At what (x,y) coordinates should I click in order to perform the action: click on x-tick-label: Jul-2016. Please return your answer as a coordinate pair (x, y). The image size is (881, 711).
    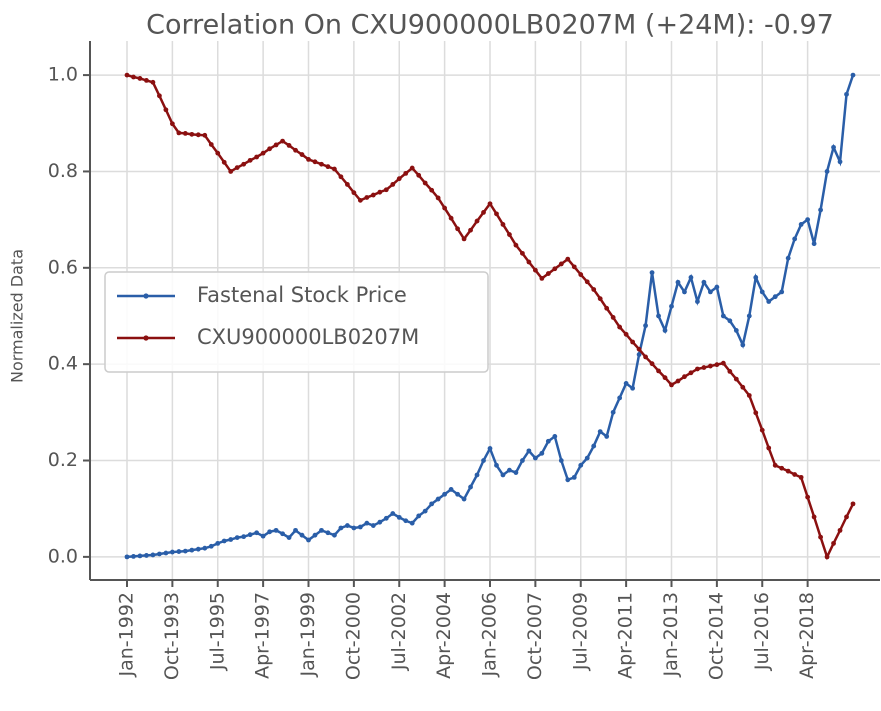
    Looking at the image, I should click on (762, 631).